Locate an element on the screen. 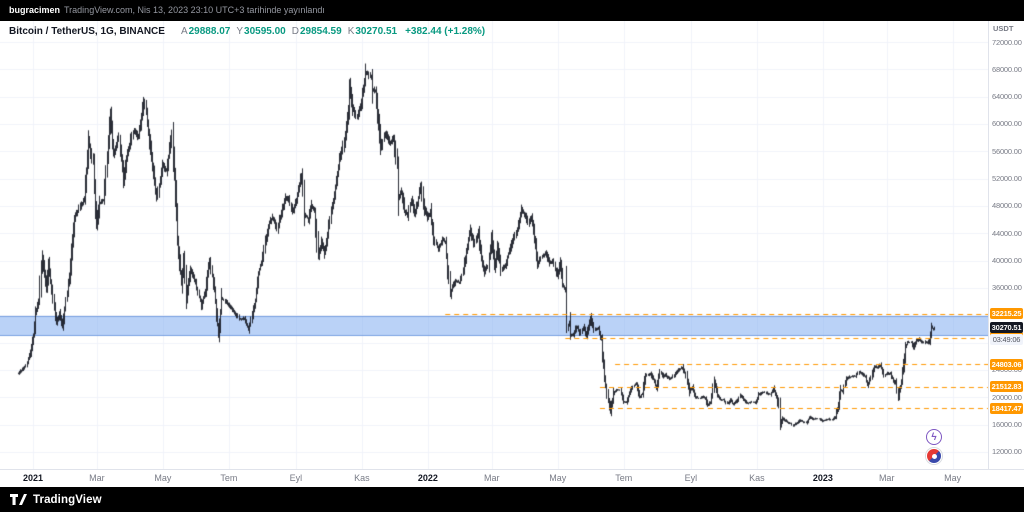  ohlc-label: Y is located at coordinates (240, 31).